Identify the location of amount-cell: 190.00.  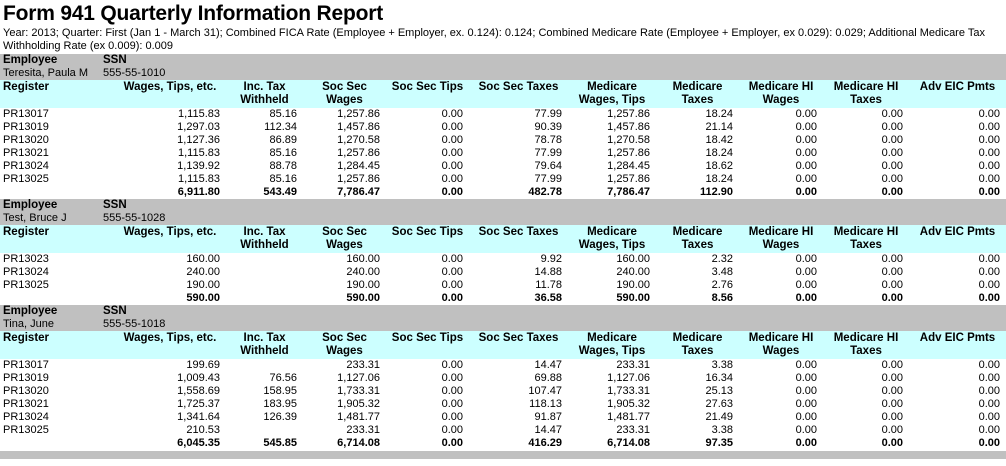
(203, 285).